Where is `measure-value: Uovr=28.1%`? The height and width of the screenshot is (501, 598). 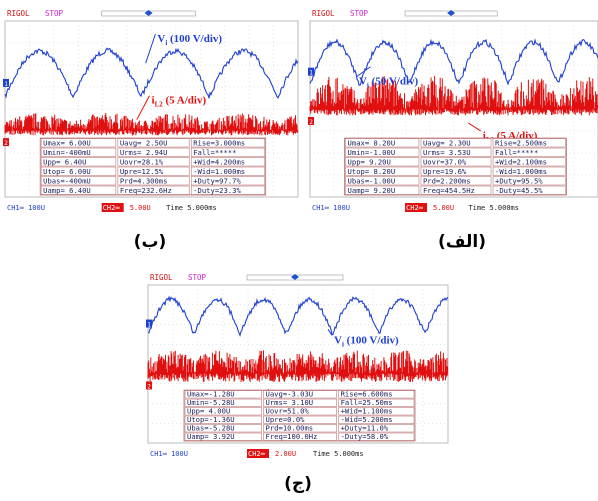
measure-value: Uovr=28.1% is located at coordinates (142, 161).